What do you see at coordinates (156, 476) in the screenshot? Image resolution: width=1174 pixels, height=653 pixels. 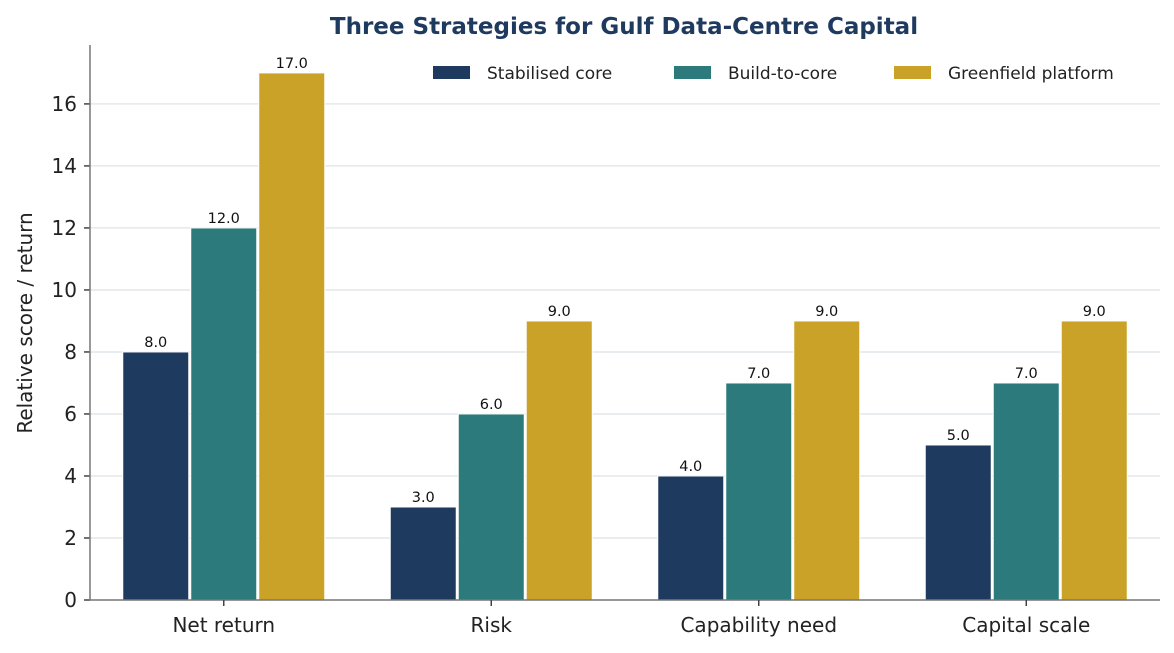 I see `bar-stabilised-core-net-return` at bounding box center [156, 476].